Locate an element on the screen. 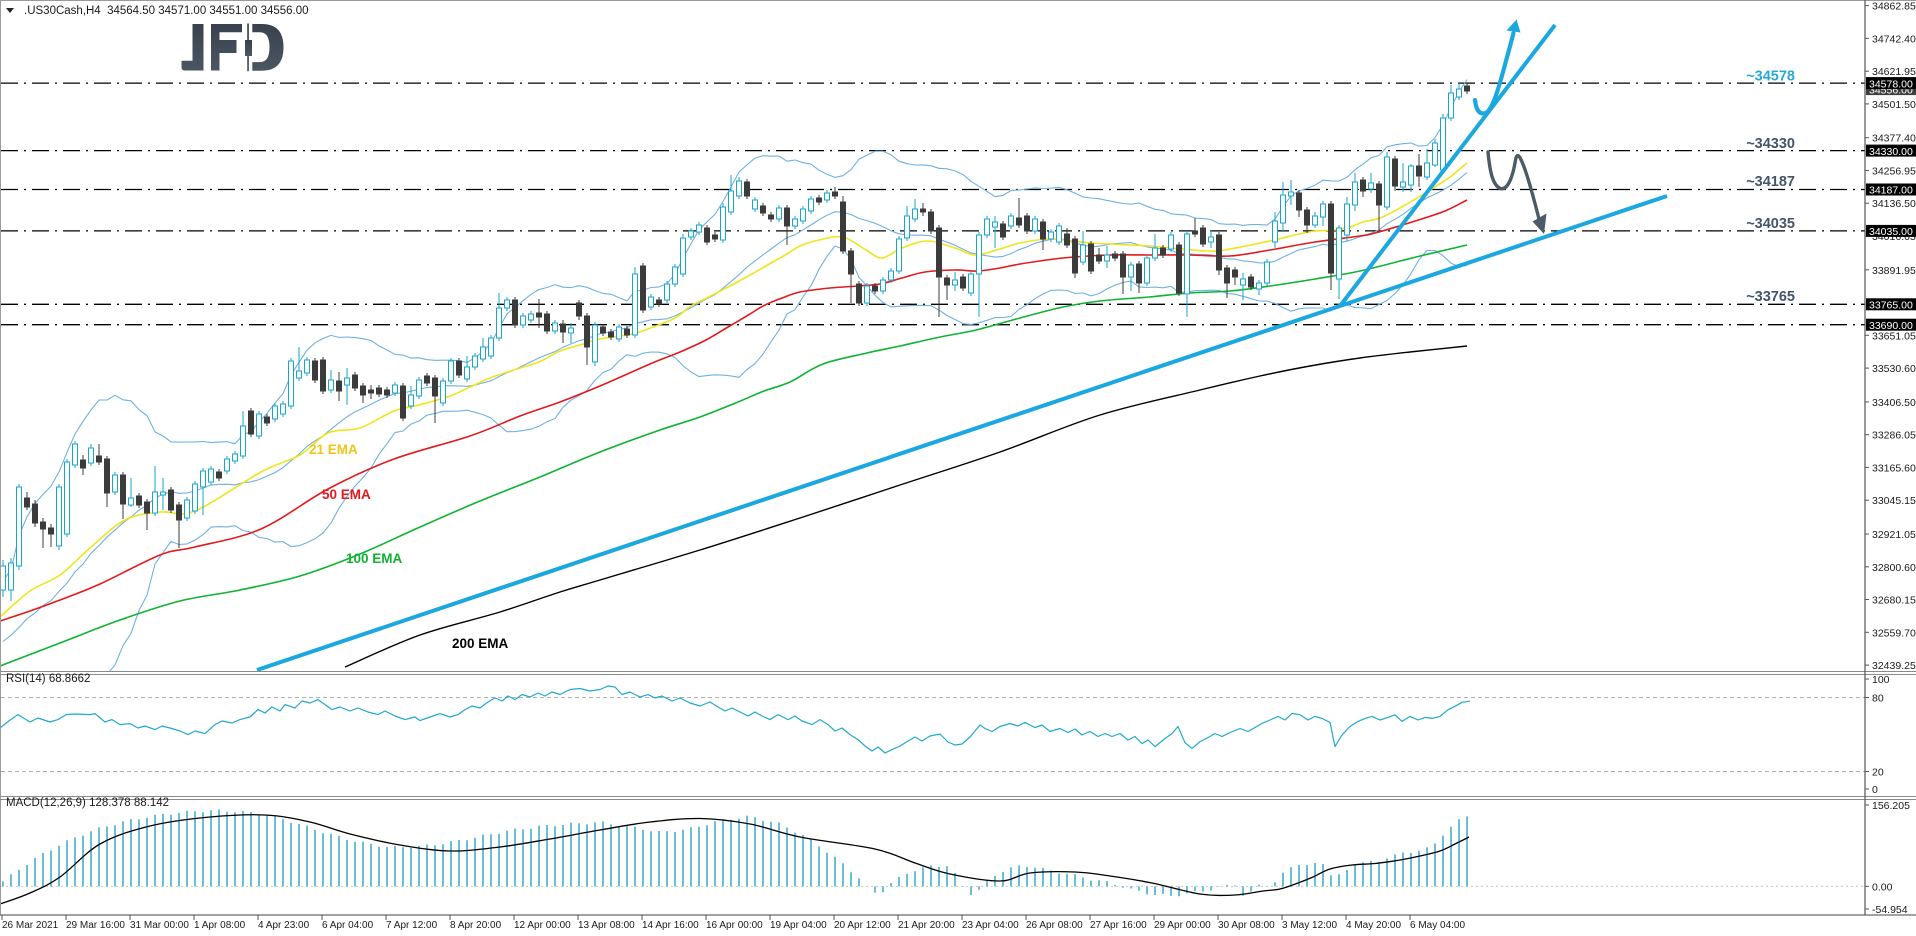  svg-text: 16 Apr 00:00 is located at coordinates (734, 925).